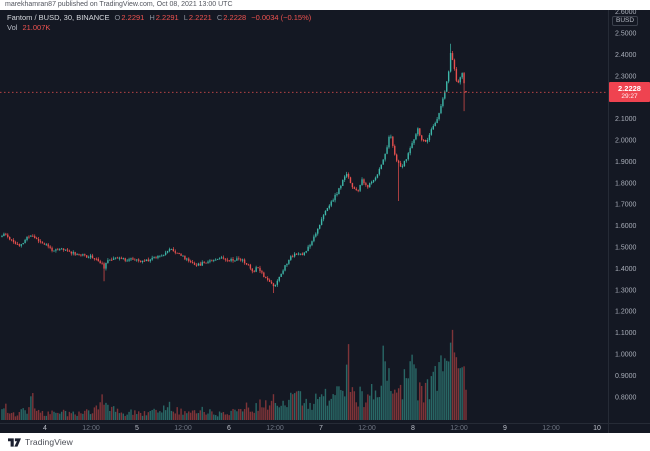 The image size is (650, 451). Describe the element at coordinates (626, 397) in the screenshot. I see `price-tick-label: 0.8000` at that location.